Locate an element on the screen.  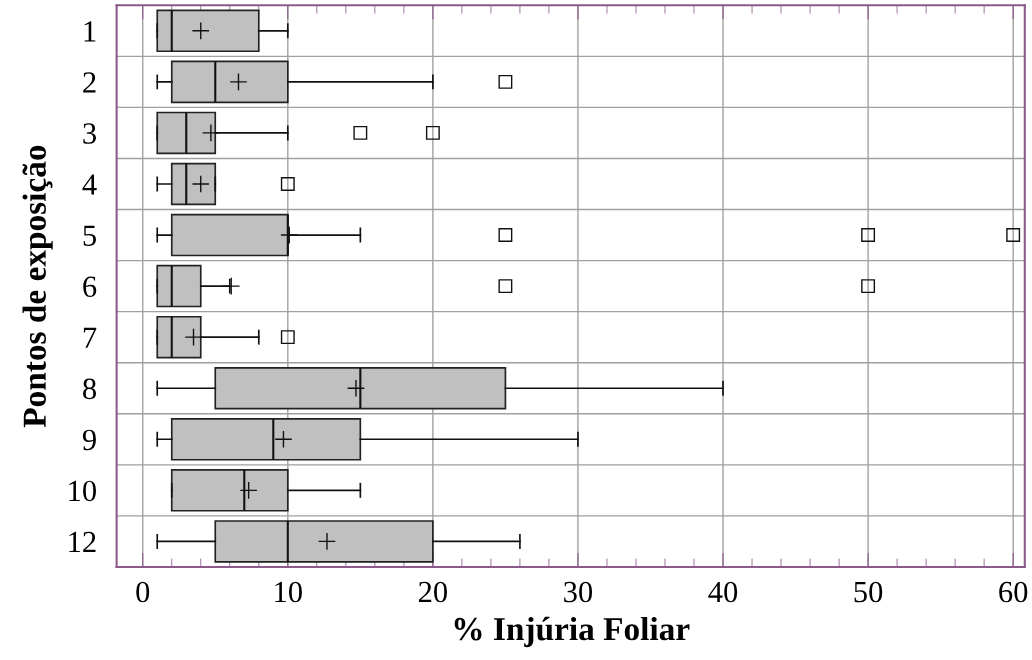
y-tick-label: 6 is located at coordinates (90, 287).